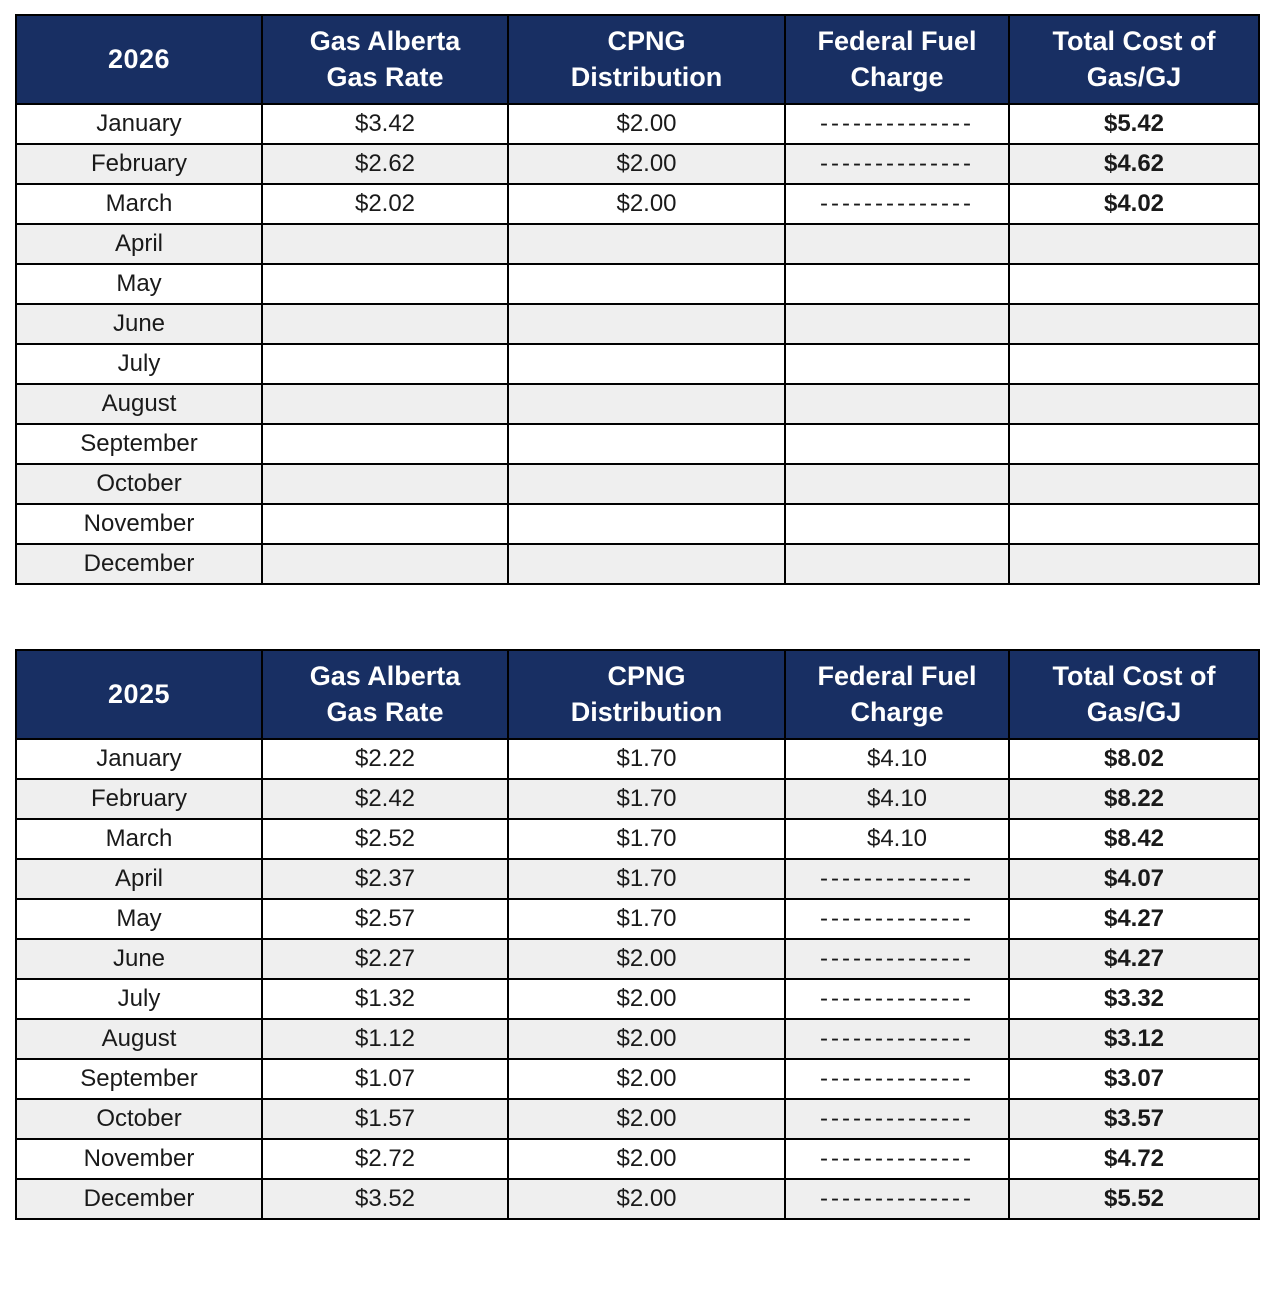 This screenshot has height=1301, width=1287. I want to click on table-row-january: January $3.42 $2.00 -------------- $5.42, so click(637, 124).